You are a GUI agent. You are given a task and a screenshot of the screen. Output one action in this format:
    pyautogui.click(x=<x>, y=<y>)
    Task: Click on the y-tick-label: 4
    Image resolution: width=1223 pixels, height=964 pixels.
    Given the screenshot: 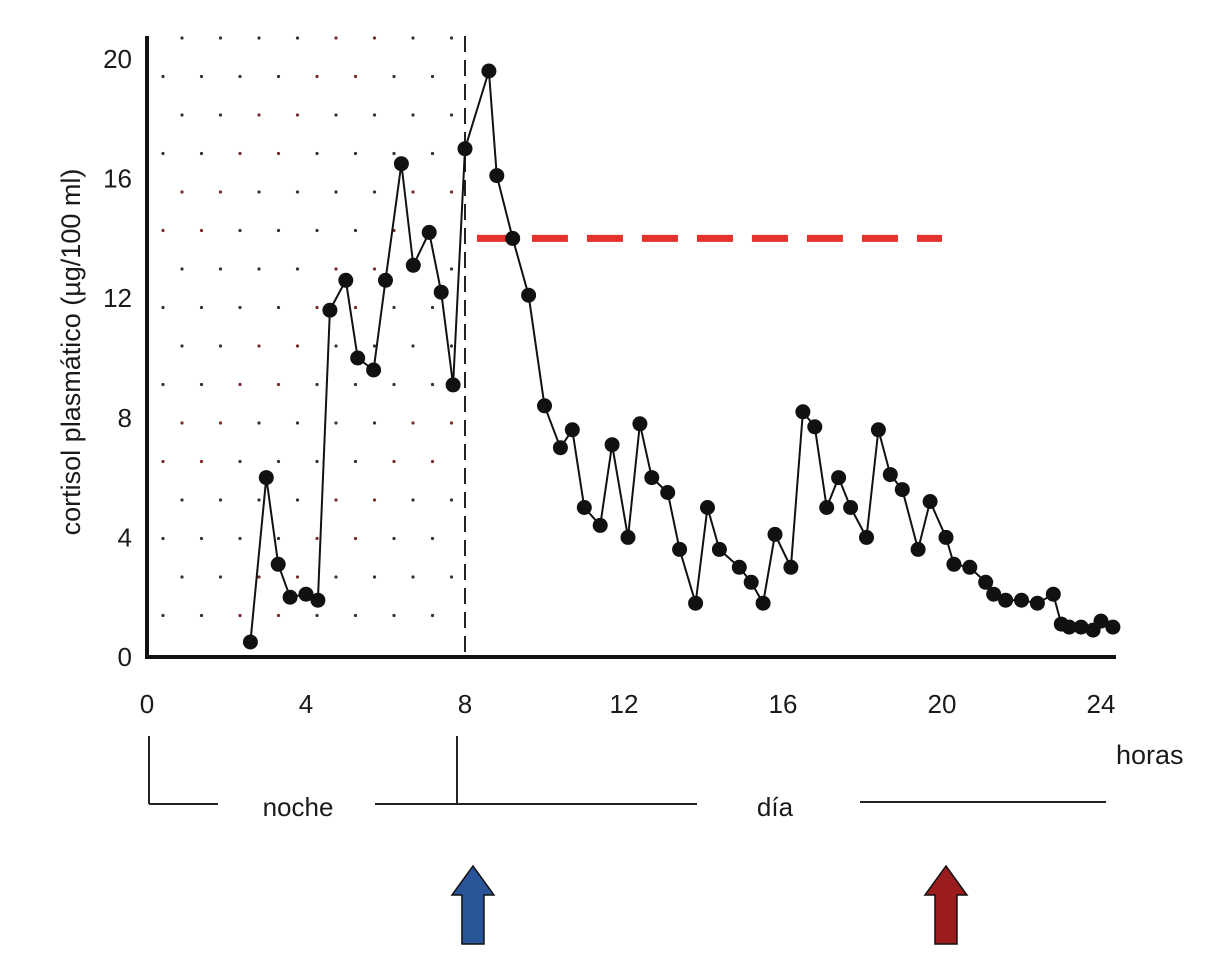 What is the action you would take?
    pyautogui.click(x=125, y=537)
    